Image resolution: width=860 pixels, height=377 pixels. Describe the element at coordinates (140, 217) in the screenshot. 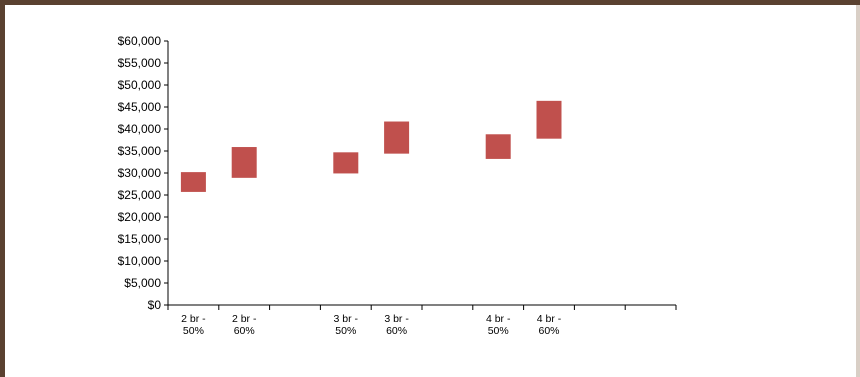

I see `y-tick-label: $20,000` at that location.